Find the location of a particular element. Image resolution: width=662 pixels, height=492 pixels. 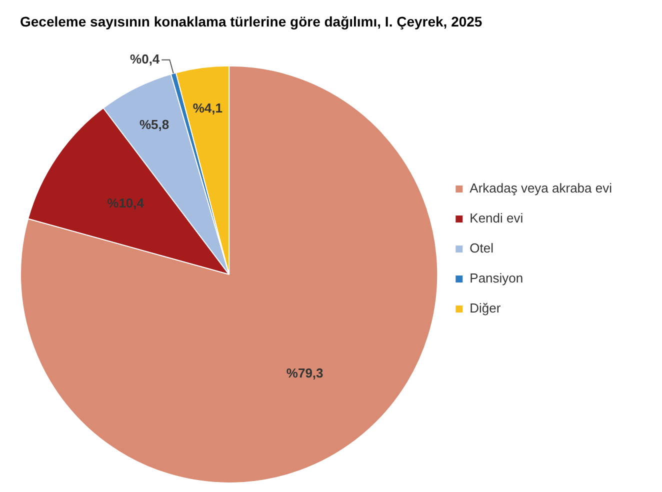

data-label: %79,3 is located at coordinates (305, 373).